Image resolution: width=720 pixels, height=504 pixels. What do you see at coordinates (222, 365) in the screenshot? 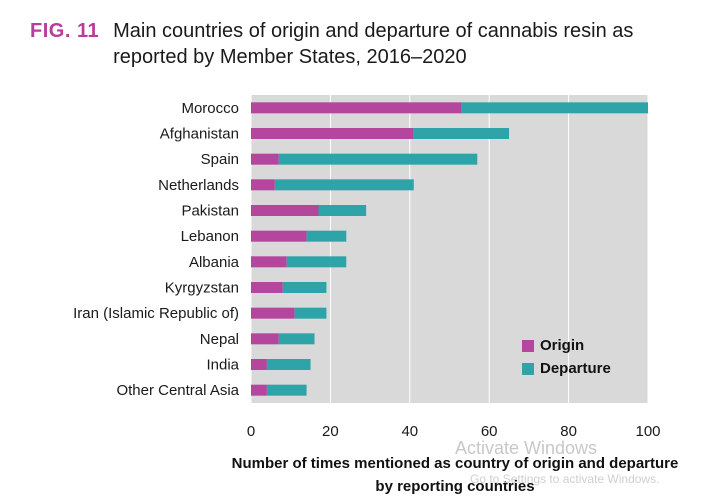
I see `category-label: India` at bounding box center [222, 365].